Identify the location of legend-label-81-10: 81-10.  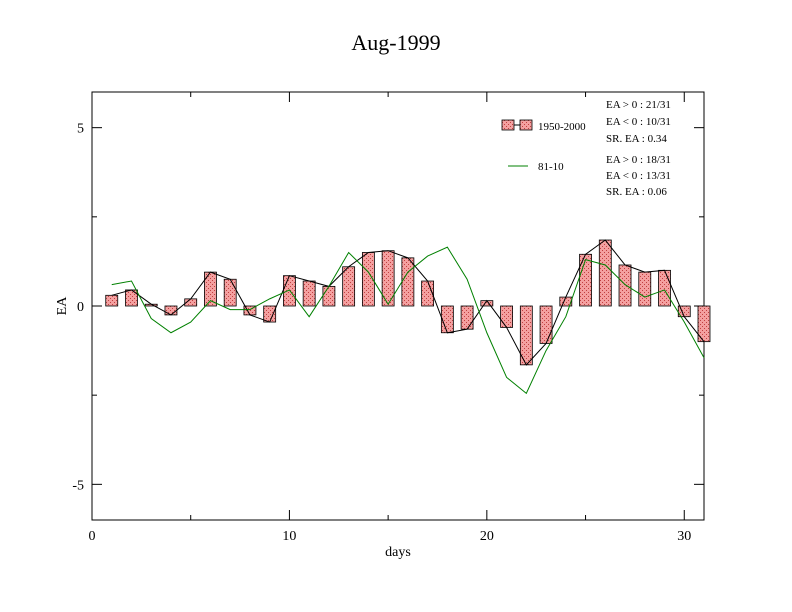
(551, 167).